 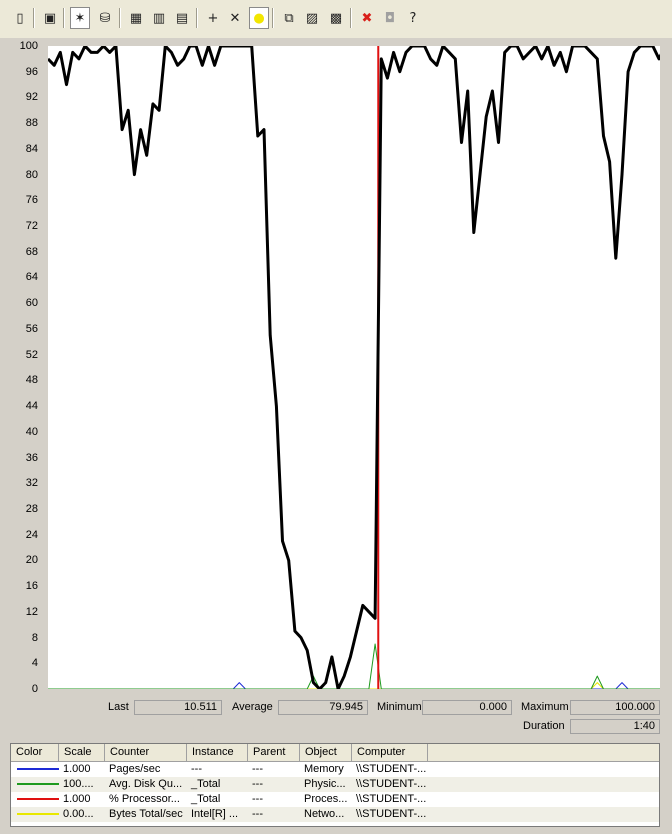 I want to click on highlight-button: ●, so click(x=259, y=18).